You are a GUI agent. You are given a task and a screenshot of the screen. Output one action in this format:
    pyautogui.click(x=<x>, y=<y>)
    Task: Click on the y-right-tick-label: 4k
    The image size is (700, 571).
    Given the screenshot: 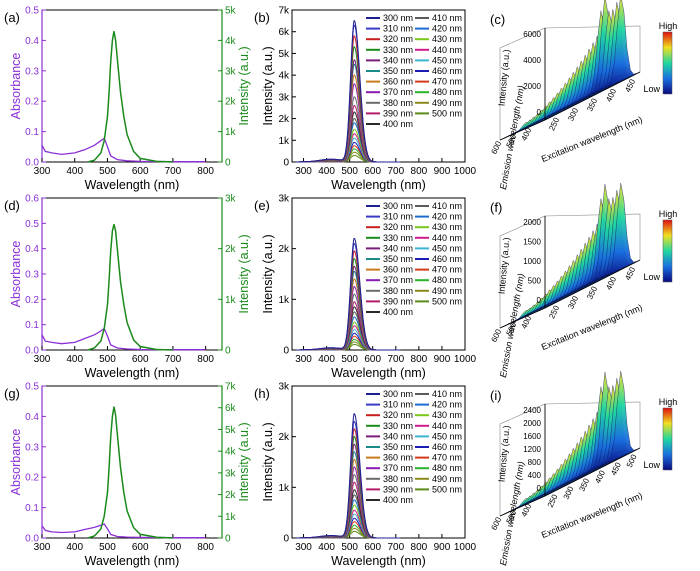 What is the action you would take?
    pyautogui.click(x=231, y=41)
    